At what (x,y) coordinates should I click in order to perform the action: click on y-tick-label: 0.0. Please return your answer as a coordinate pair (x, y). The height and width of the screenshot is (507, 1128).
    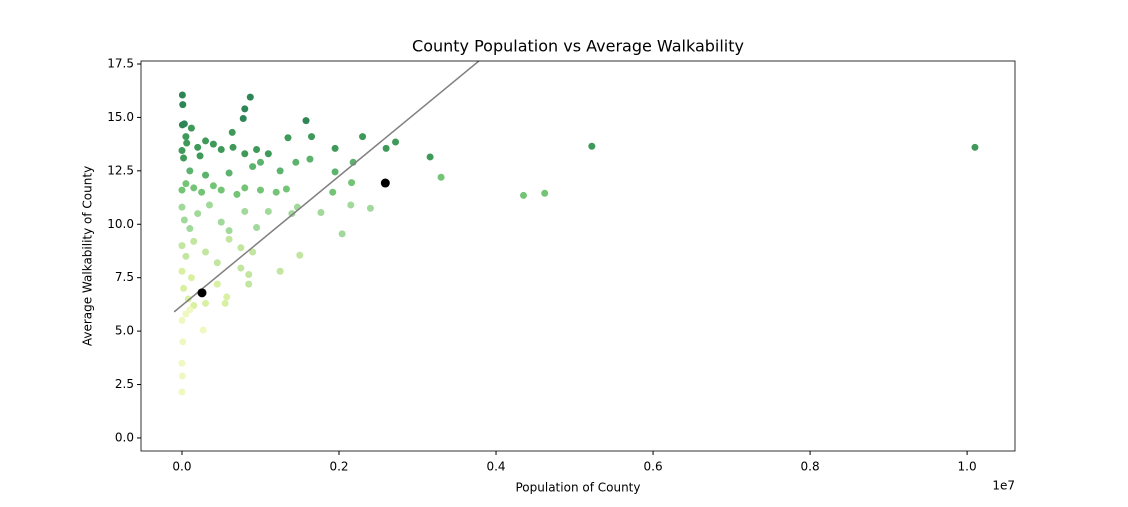
    Looking at the image, I should click on (124, 437).